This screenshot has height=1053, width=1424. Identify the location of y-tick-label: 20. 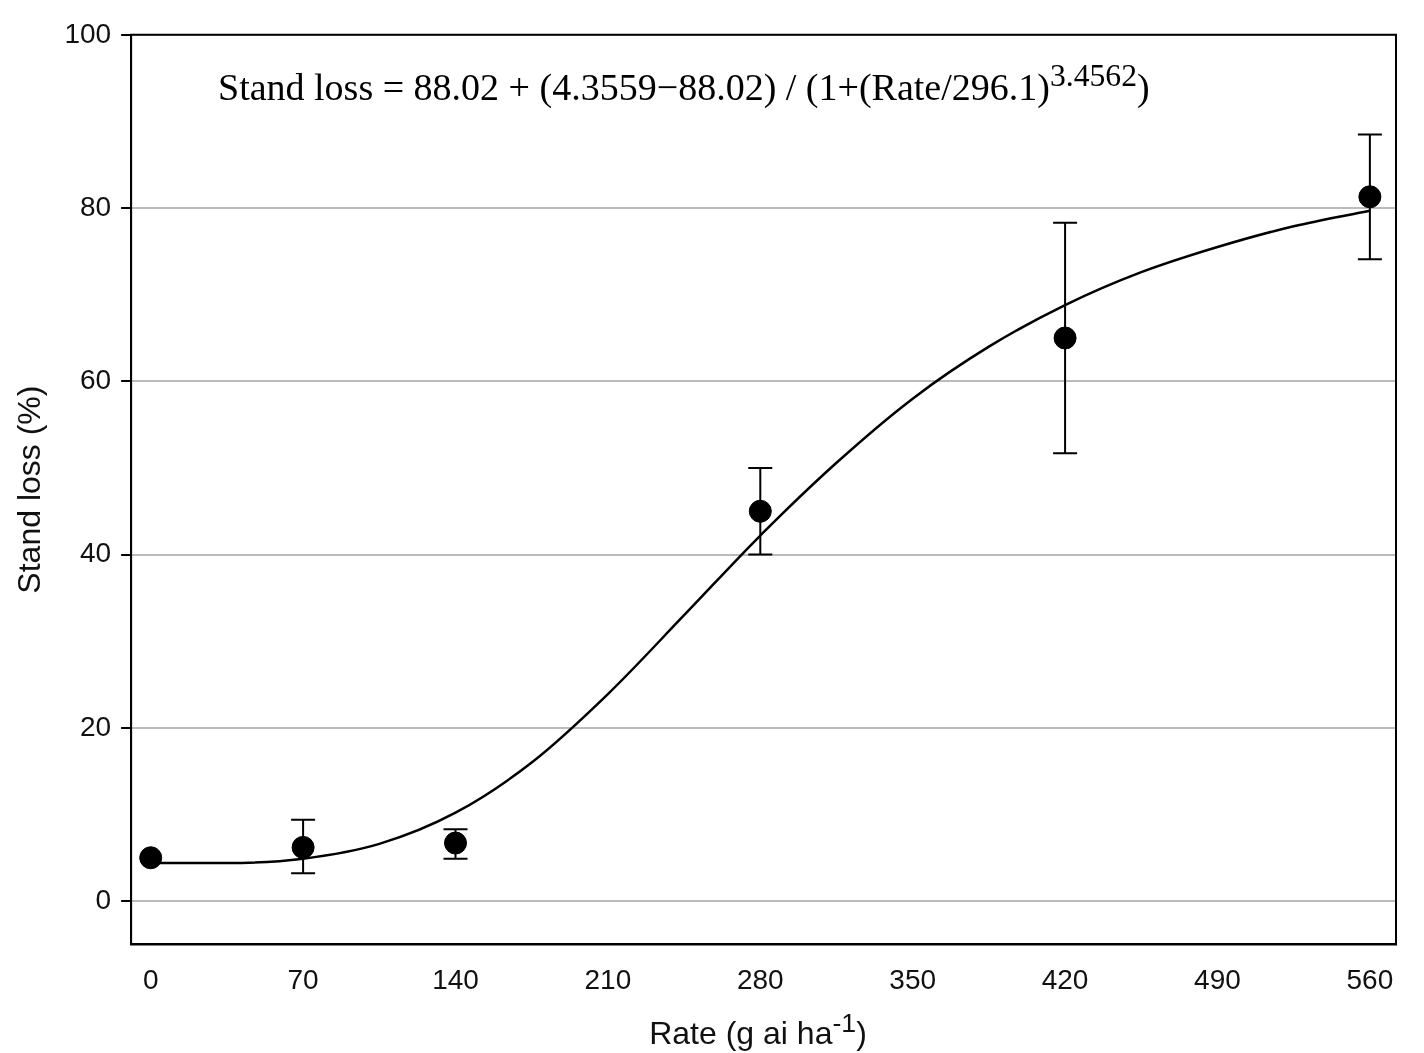
(95, 726).